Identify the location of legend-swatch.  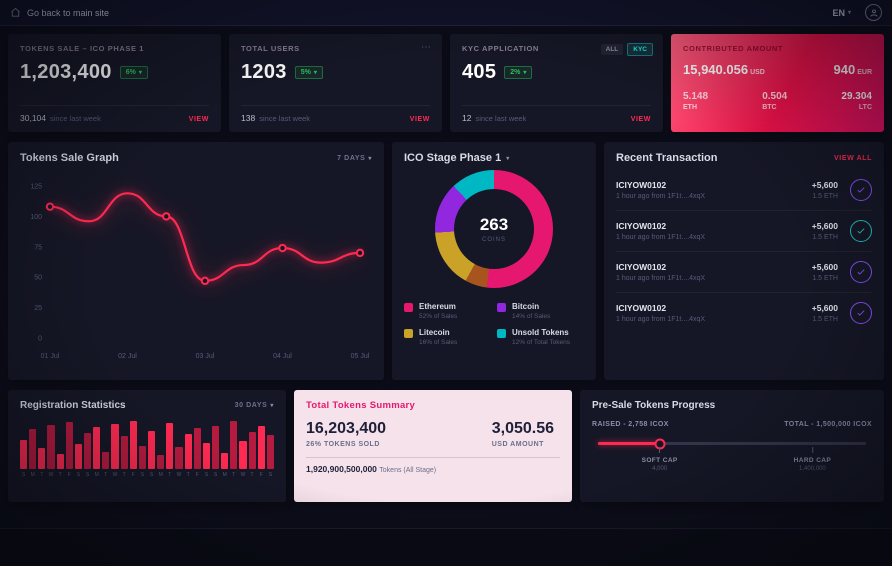
(408, 307).